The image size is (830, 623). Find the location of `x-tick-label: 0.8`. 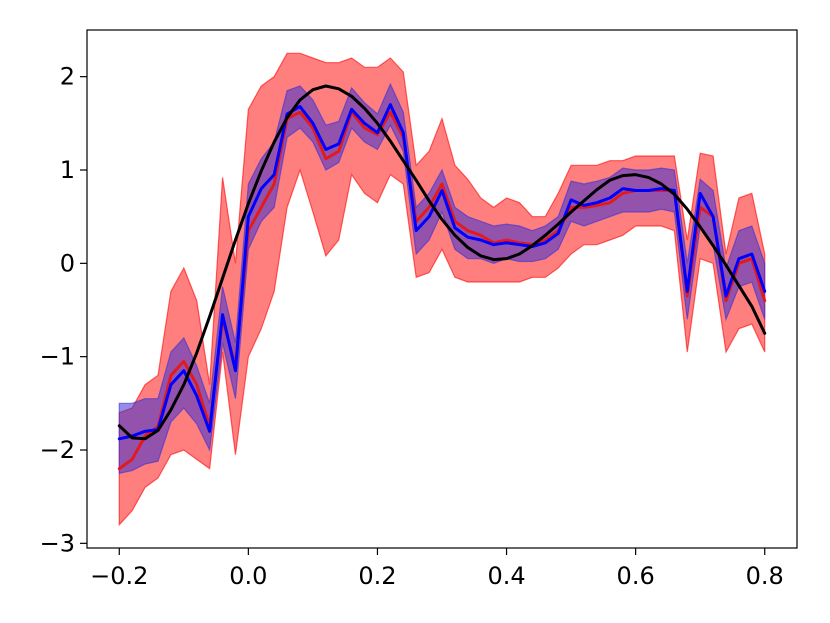

x-tick-label: 0.8 is located at coordinates (765, 576).